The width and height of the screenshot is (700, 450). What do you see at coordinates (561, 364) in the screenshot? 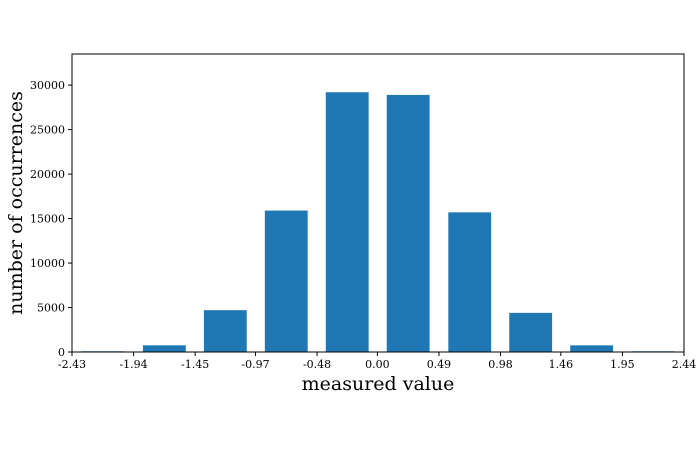
I see `x-tick-label-8: 1.46` at bounding box center [561, 364].